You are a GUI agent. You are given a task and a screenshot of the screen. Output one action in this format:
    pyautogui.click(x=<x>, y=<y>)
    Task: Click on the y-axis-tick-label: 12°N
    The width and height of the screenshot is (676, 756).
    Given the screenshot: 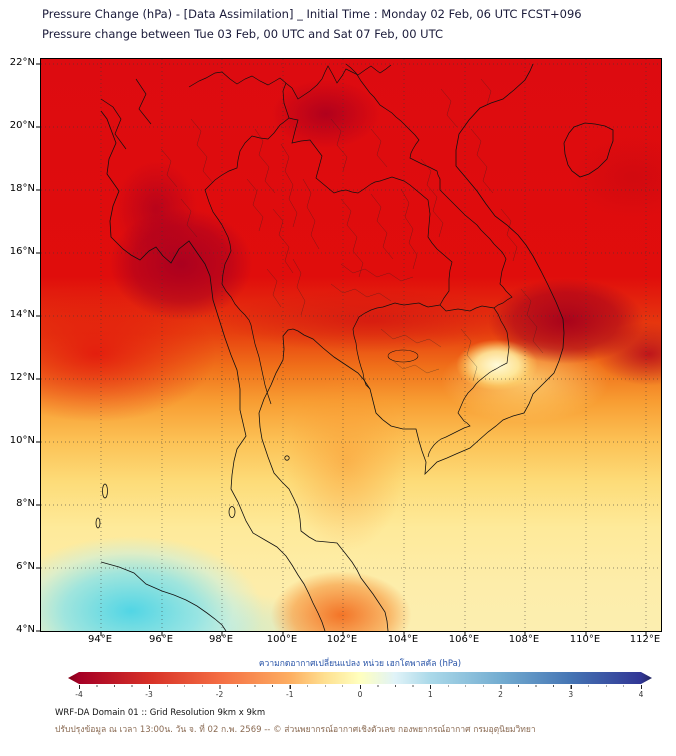 What is the action you would take?
    pyautogui.click(x=22, y=377)
    